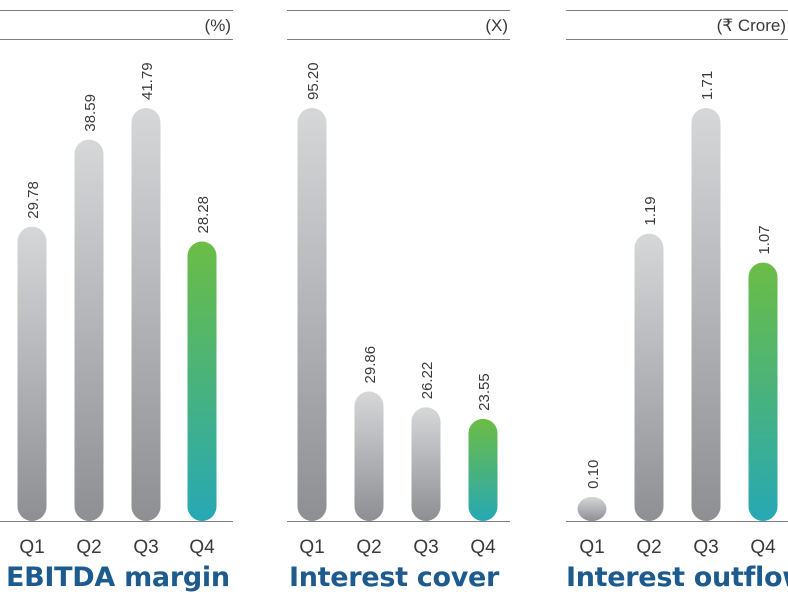 This screenshot has width=788, height=598. What do you see at coordinates (484, 392) in the screenshot?
I see `value-label-q4: 23.55` at bounding box center [484, 392].